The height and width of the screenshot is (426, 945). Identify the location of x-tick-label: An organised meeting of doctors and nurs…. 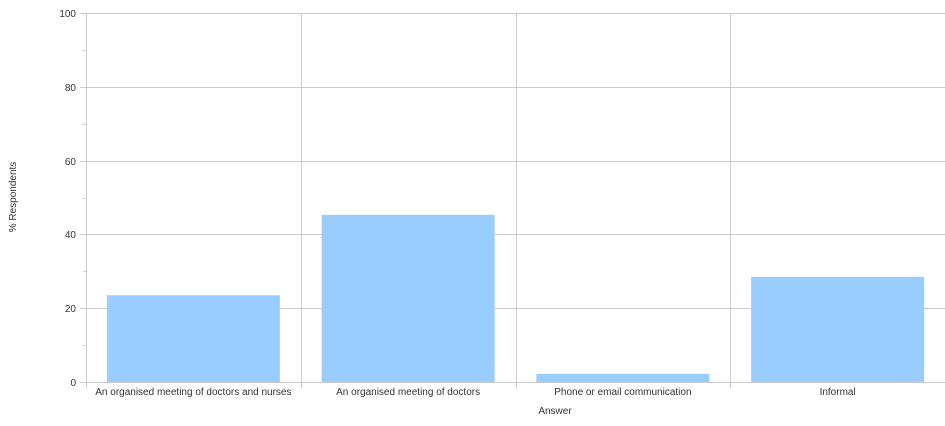
(193, 392).